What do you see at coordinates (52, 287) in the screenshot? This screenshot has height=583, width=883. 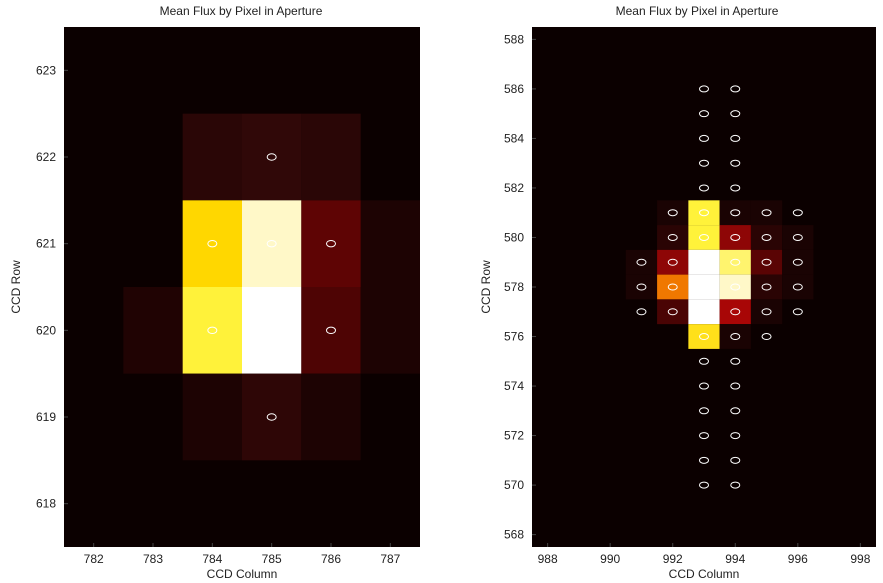 I see `left-y-ticks: 618 619 620 621 622 623` at bounding box center [52, 287].